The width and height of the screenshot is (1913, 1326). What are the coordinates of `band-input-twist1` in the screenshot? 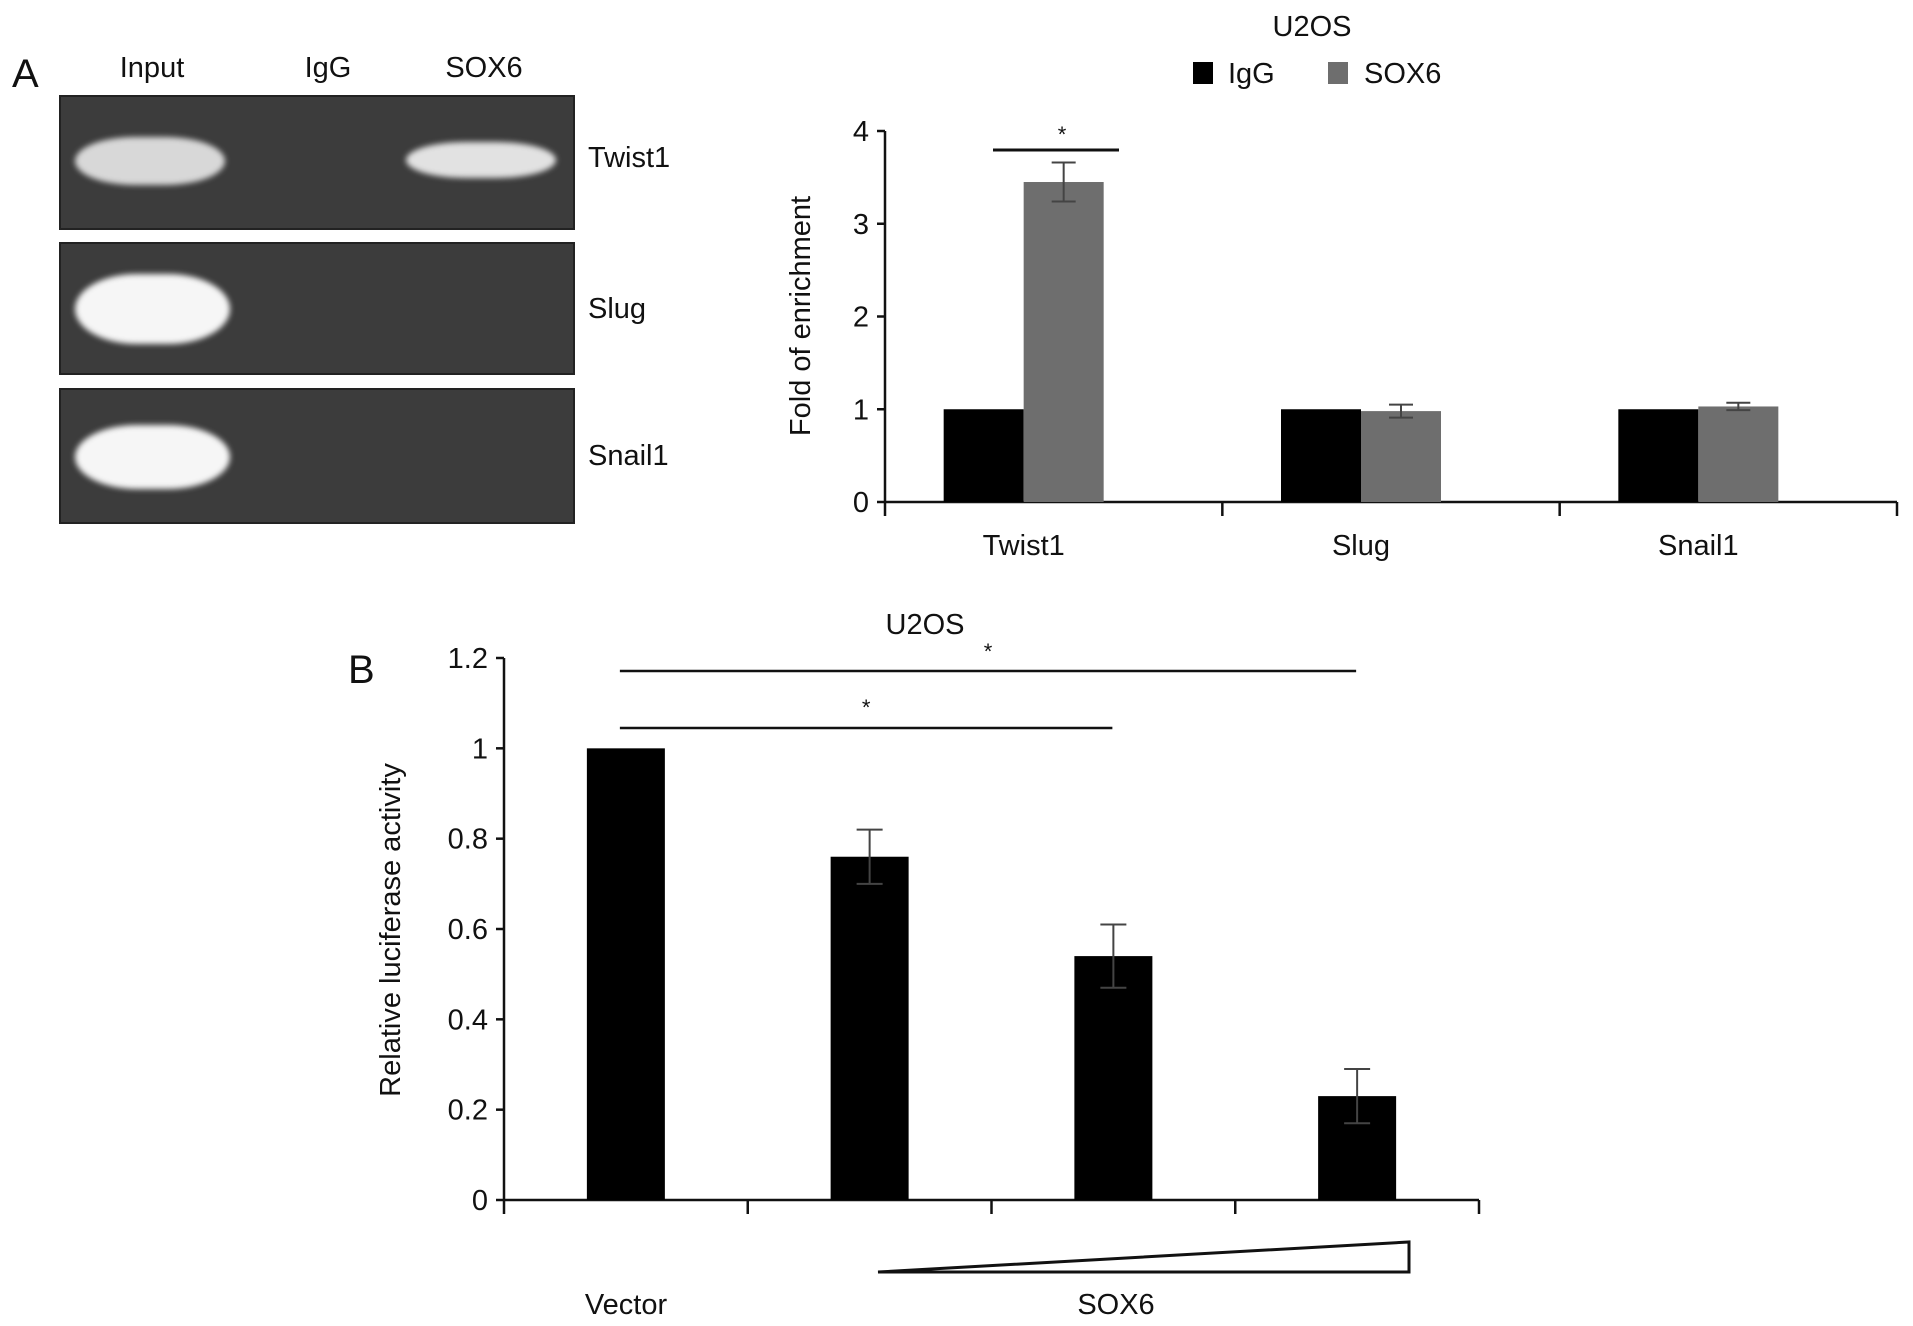 It's located at (150, 161).